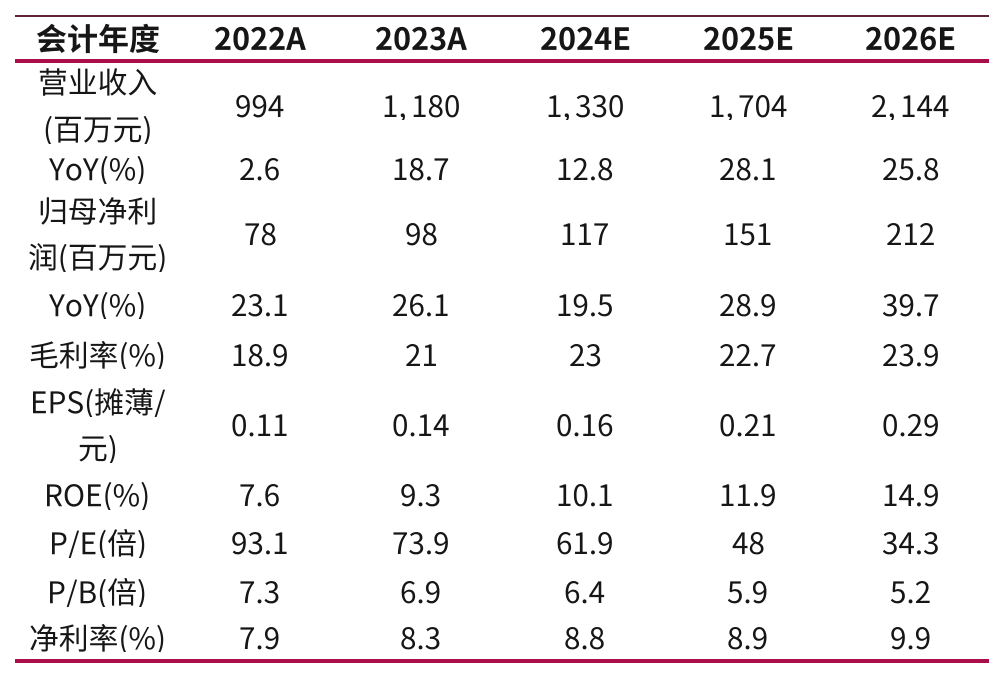  Describe the element at coordinates (748, 495) in the screenshot. I see `cell-r6-c3: 11.9` at that location.